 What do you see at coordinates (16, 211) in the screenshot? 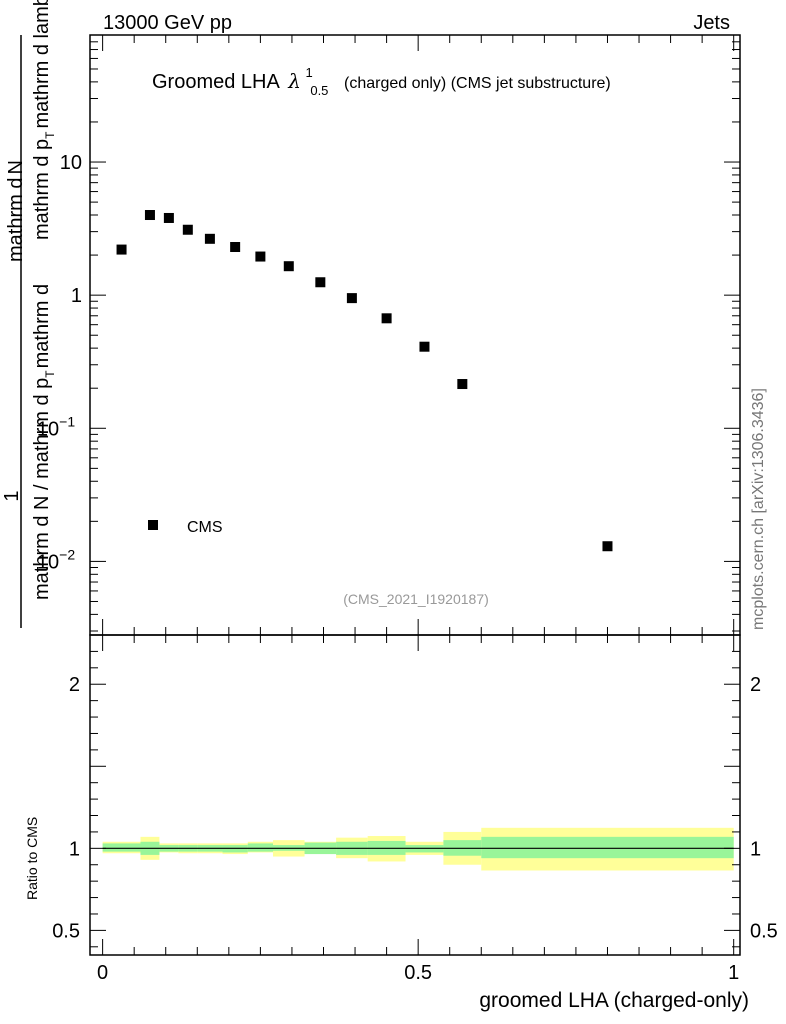
I see `ylabel-numerator-2: mathrm dN` at bounding box center [16, 211].